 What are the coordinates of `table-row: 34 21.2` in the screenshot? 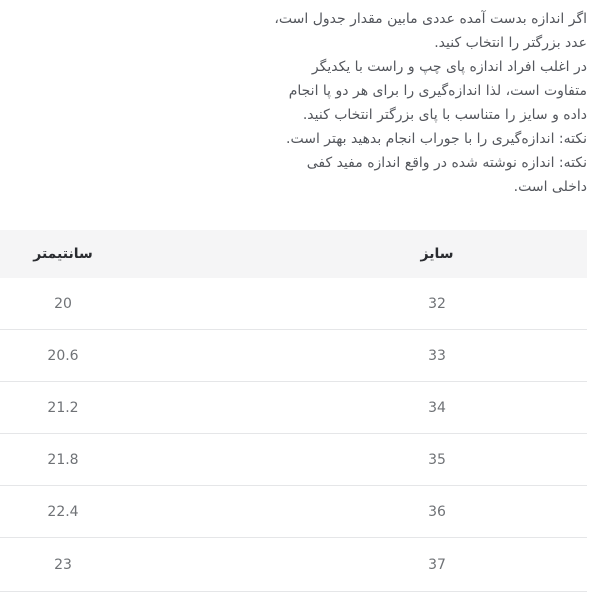 It's located at (293, 408).